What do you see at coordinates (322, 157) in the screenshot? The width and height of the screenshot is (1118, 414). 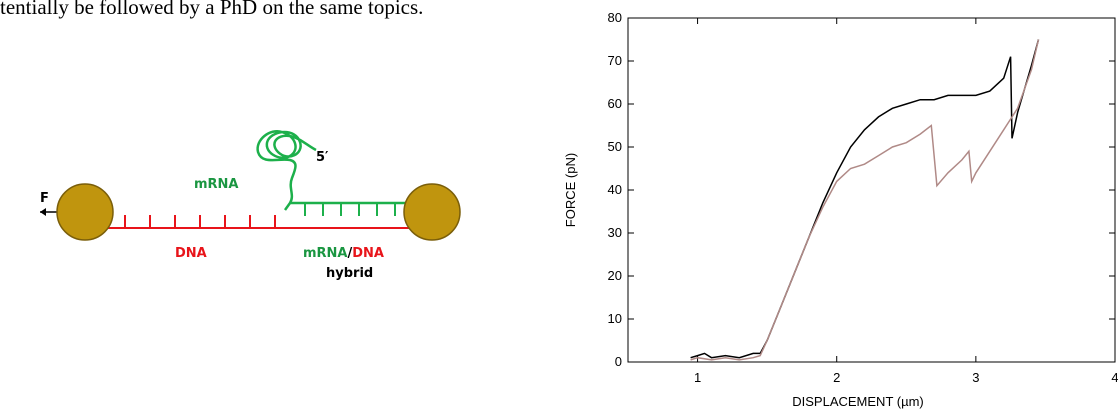 I see `five-prime-label: 5′` at bounding box center [322, 157].